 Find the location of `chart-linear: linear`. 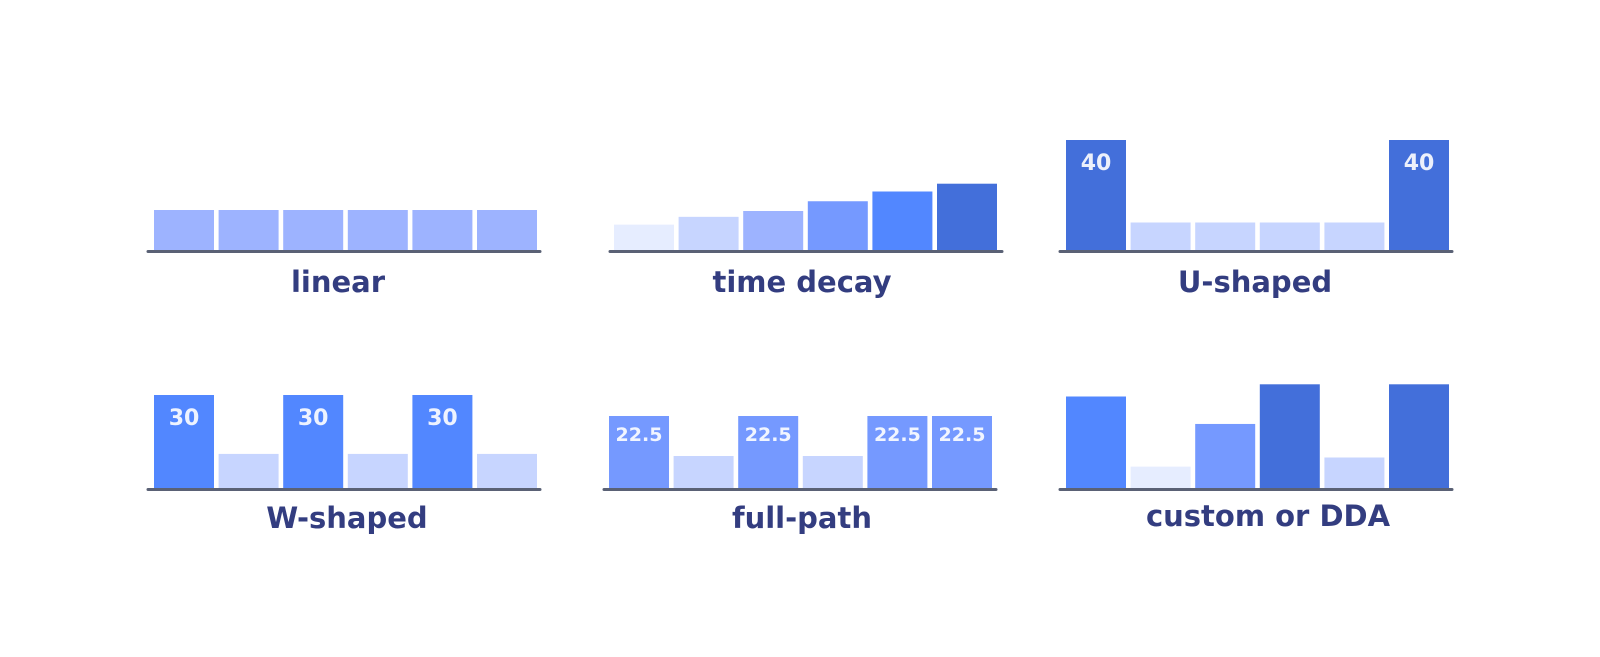

chart-linear: linear is located at coordinates (344, 254).